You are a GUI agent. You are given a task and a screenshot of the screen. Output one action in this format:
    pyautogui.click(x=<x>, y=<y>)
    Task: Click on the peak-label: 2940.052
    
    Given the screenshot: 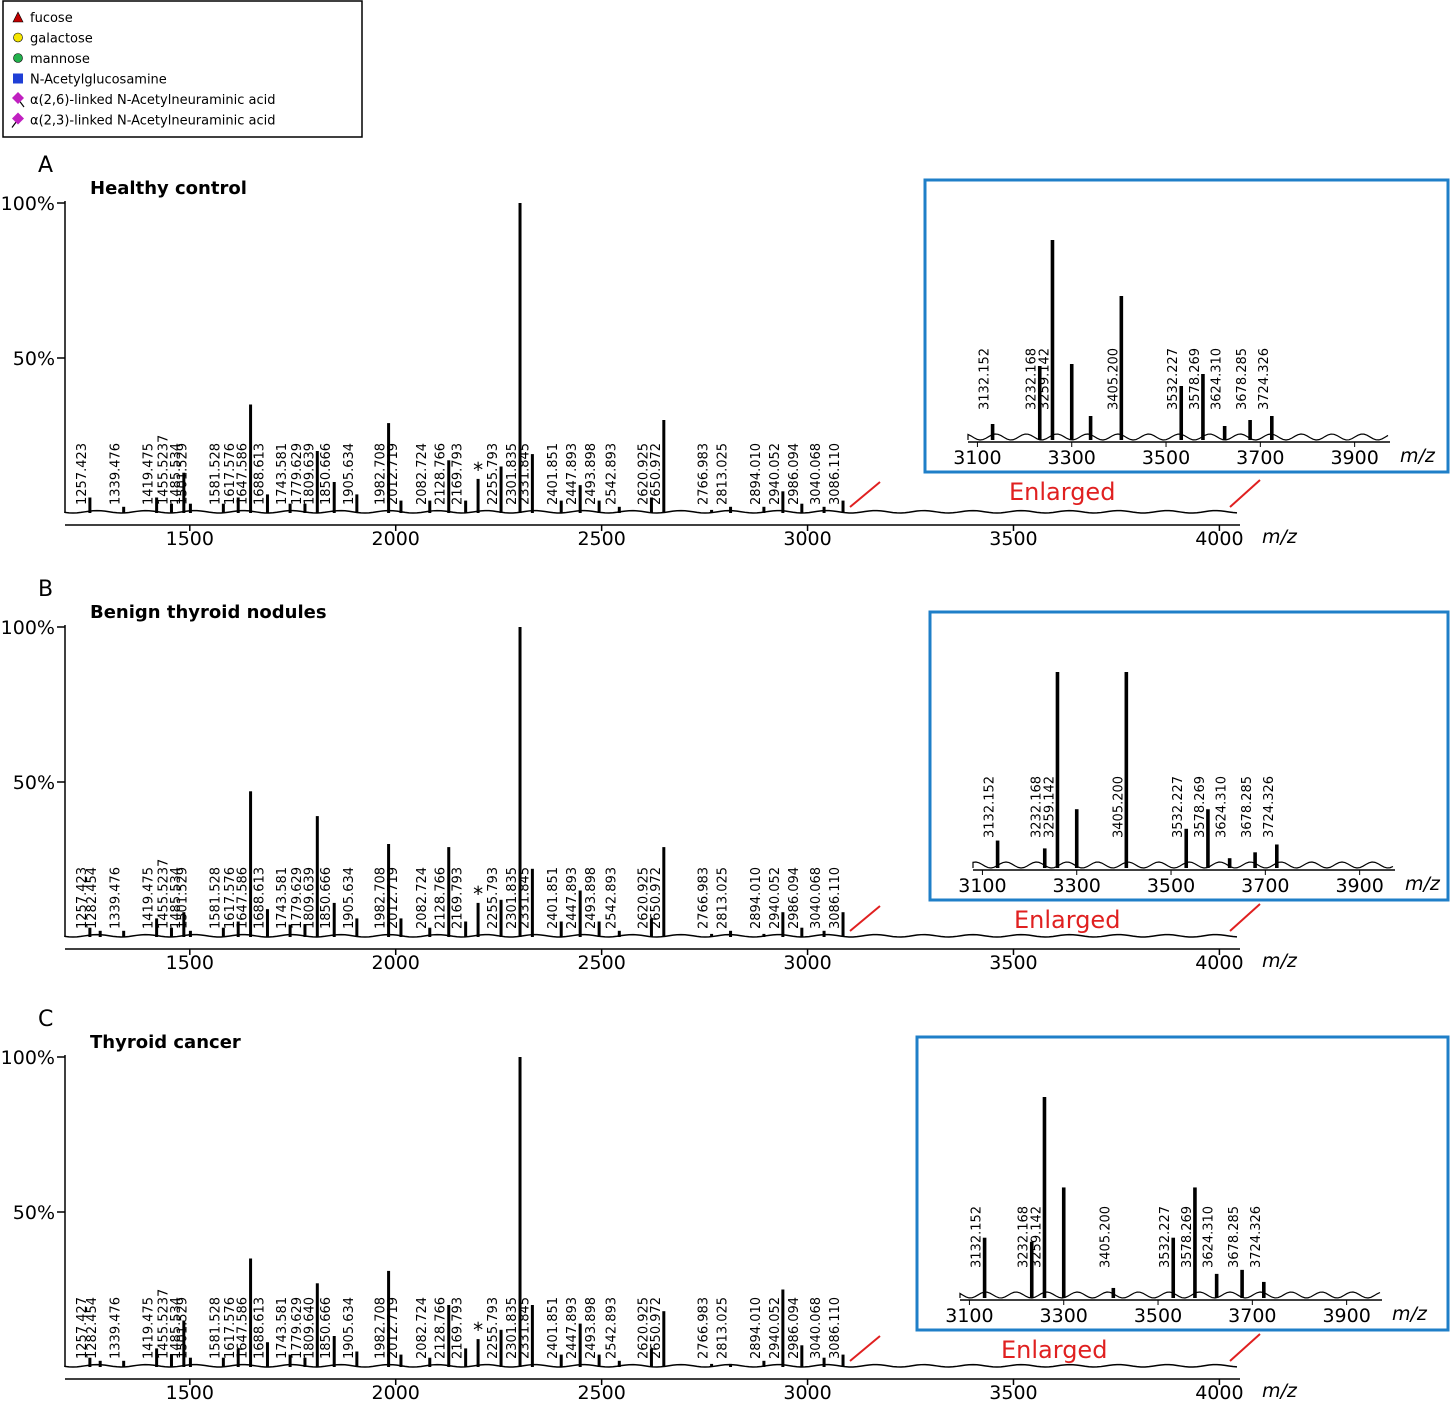 What is the action you would take?
    pyautogui.click(x=775, y=898)
    